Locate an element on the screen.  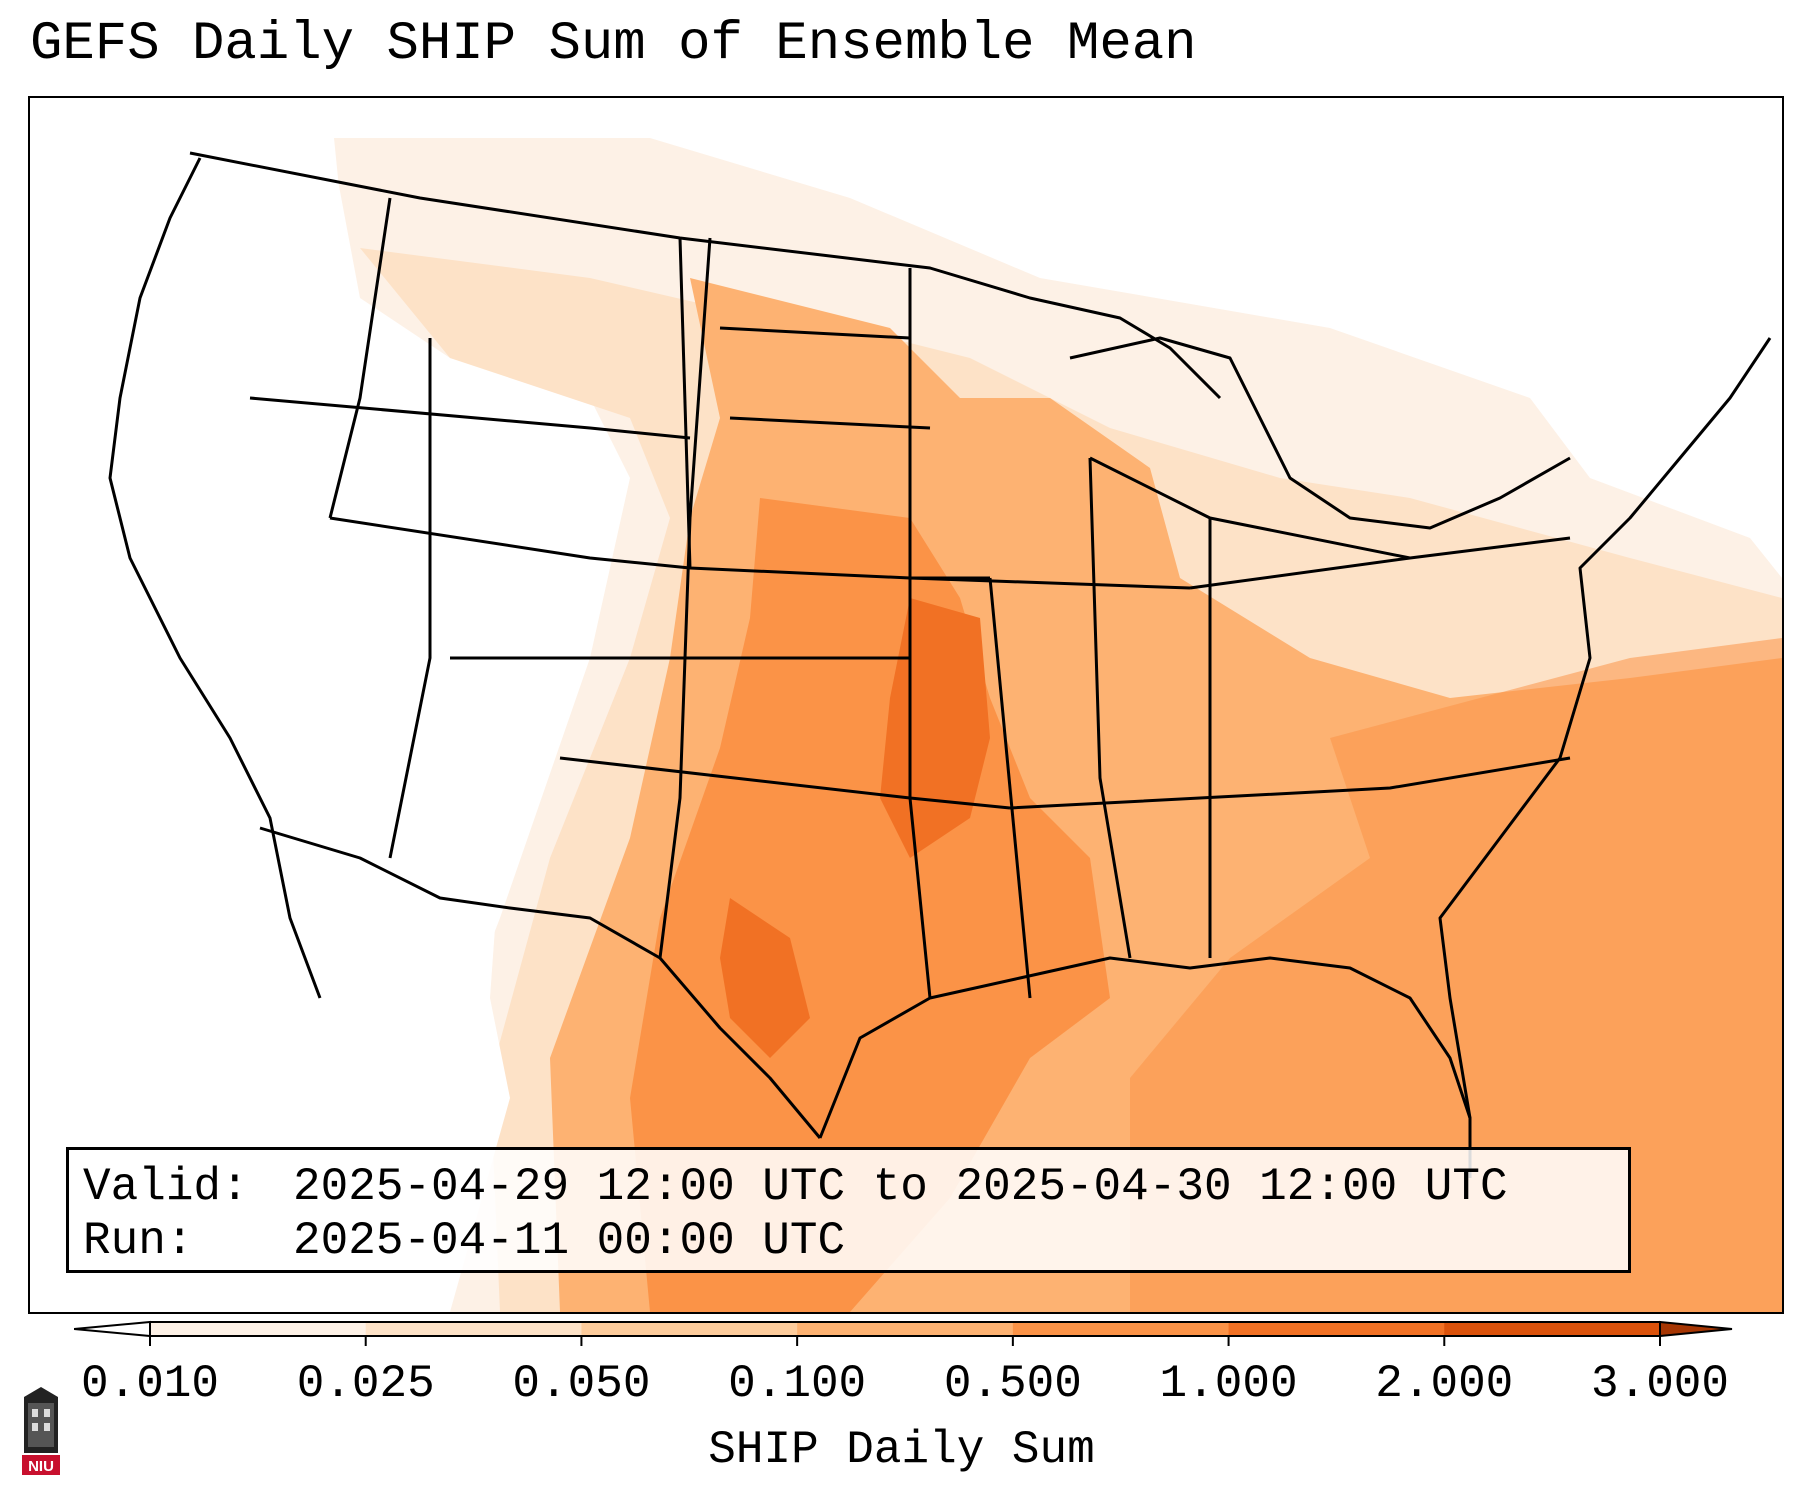
svg-text: NIU is located at coordinates (41, 1466).